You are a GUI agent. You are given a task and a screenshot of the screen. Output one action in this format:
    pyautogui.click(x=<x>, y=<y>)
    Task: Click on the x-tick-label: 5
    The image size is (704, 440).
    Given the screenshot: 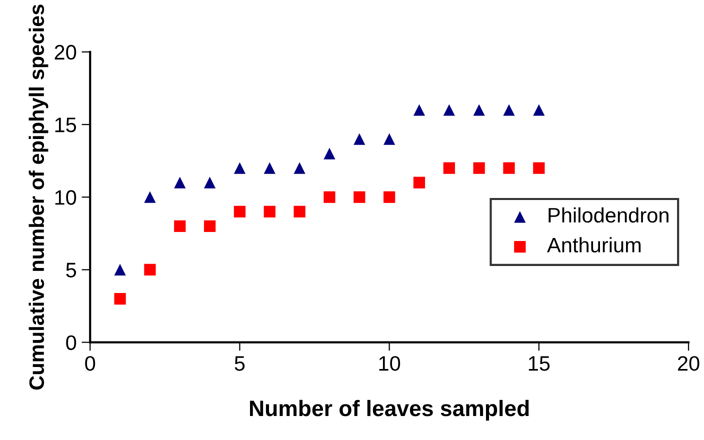 What is the action you would take?
    pyautogui.click(x=239, y=363)
    